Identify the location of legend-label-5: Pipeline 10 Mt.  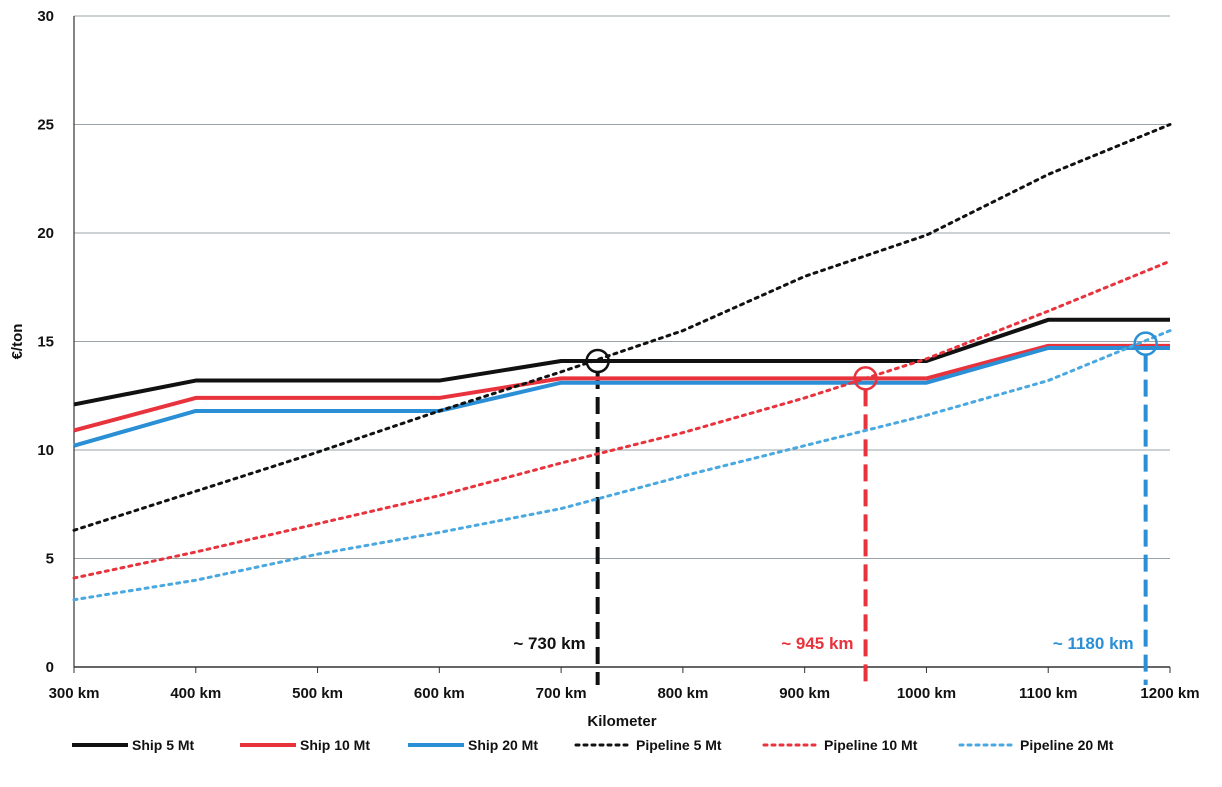
(871, 745).